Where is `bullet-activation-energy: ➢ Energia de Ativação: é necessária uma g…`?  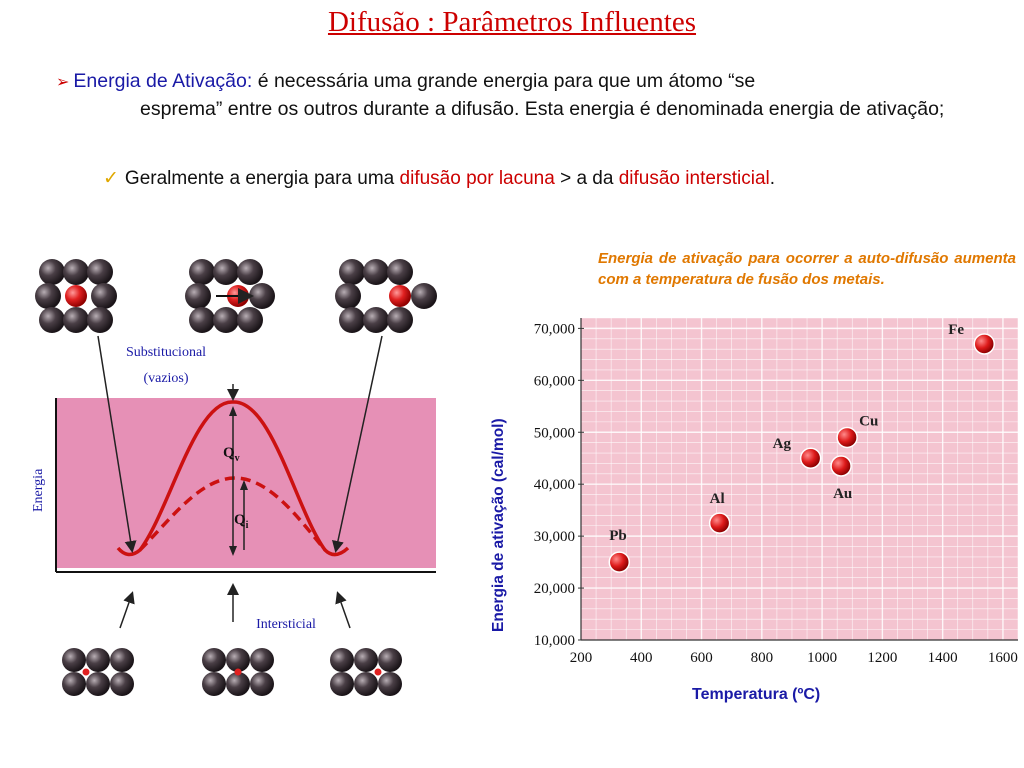 bullet-activation-energy: ➢ Energia de Ativação: é necessária uma g… is located at coordinates (533, 95).